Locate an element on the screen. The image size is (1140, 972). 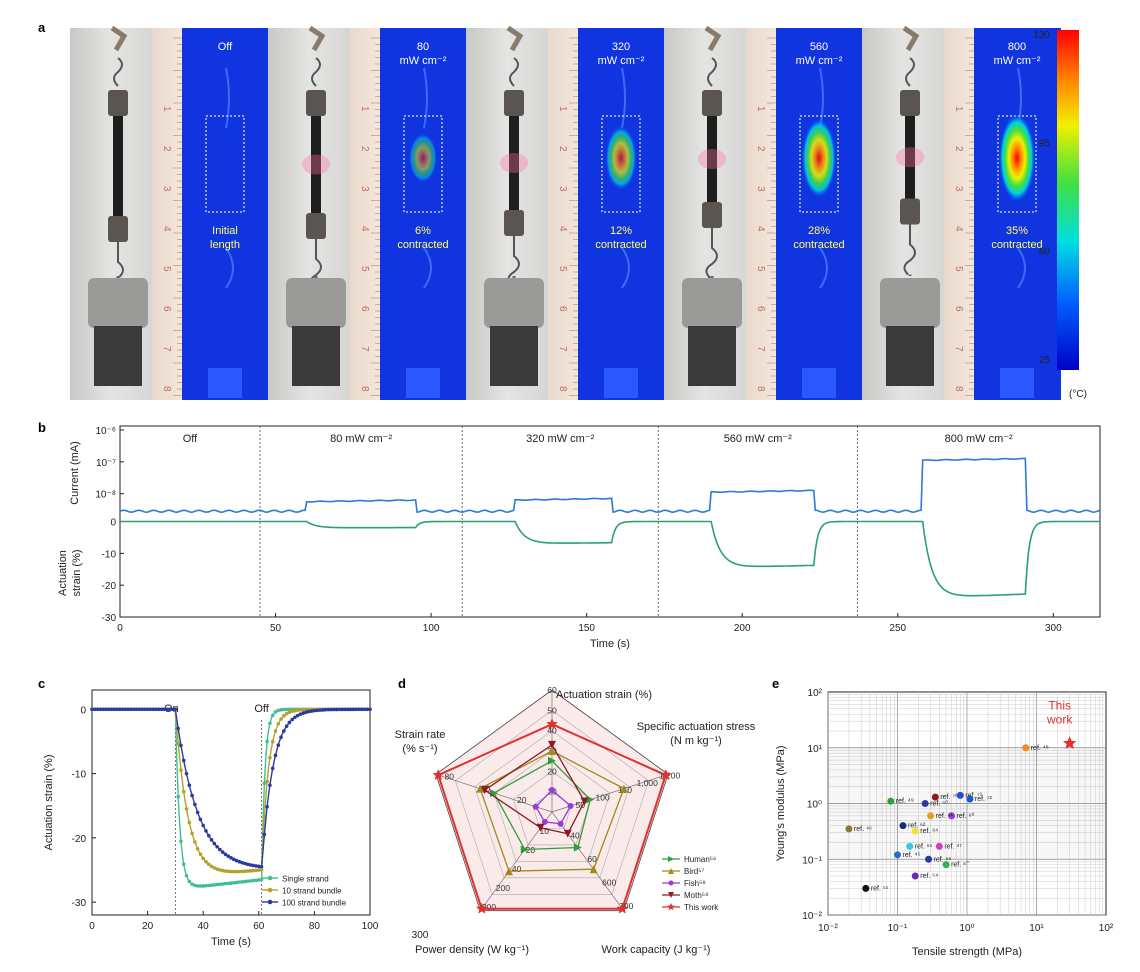
legend-label: Moth⁵⁹ is located at coordinates (696, 895).